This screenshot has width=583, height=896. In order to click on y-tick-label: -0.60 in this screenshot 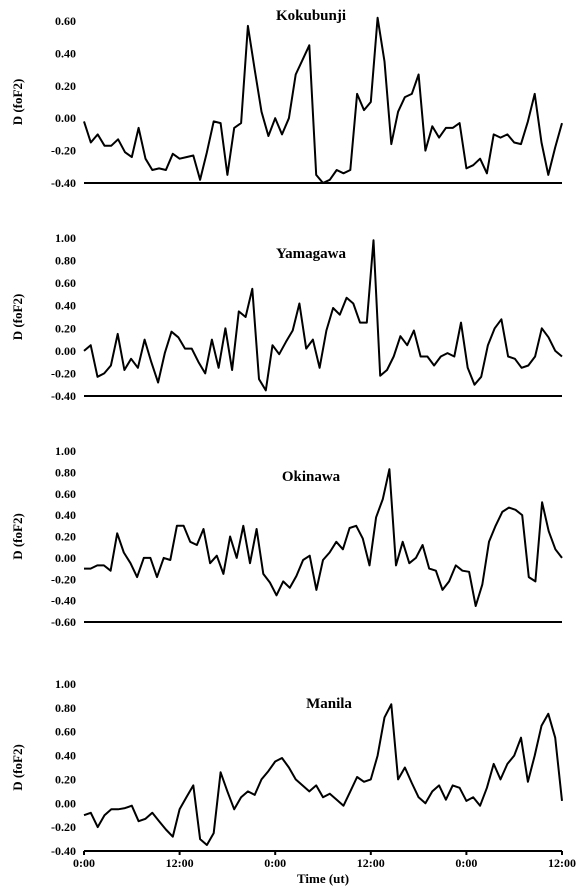, I will do `click(63, 622)`.